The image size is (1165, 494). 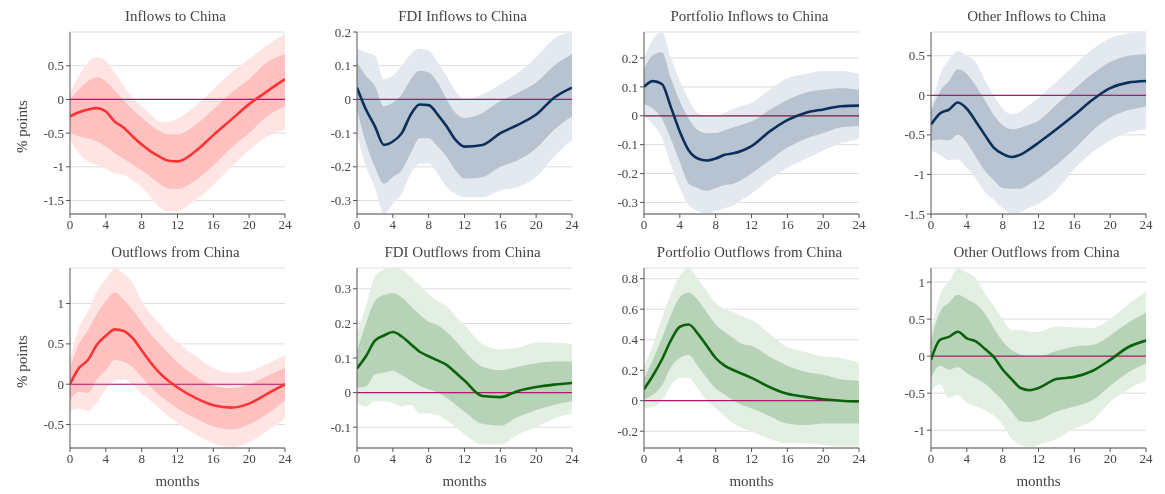 What do you see at coordinates (462, 253) in the screenshot?
I see `chart-title: FDI Outflows from China` at bounding box center [462, 253].